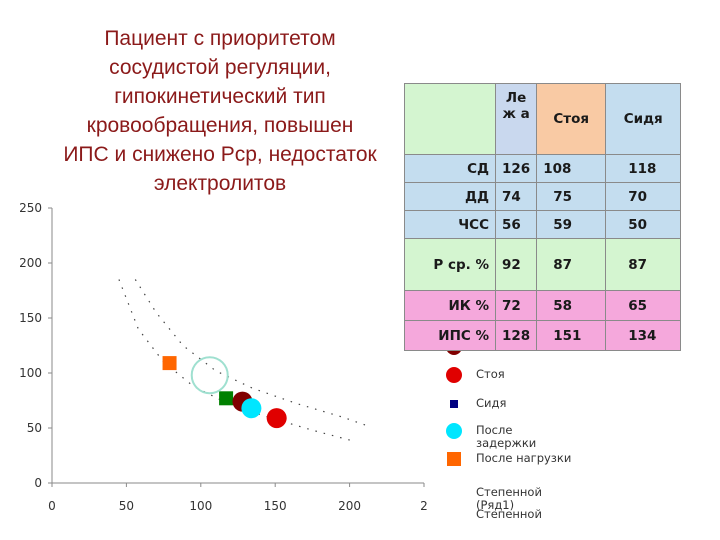 The image size is (720, 540). What do you see at coordinates (643, 196) in the screenshot?
I see `table-cell: 70` at bounding box center [643, 196].